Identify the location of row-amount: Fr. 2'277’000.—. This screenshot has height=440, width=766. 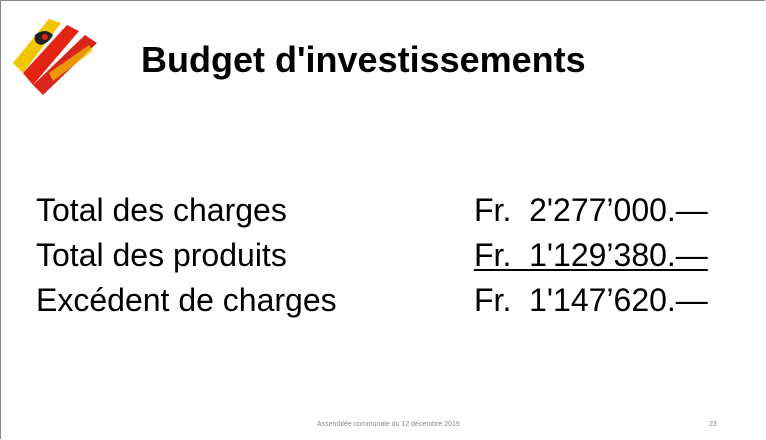
(591, 210).